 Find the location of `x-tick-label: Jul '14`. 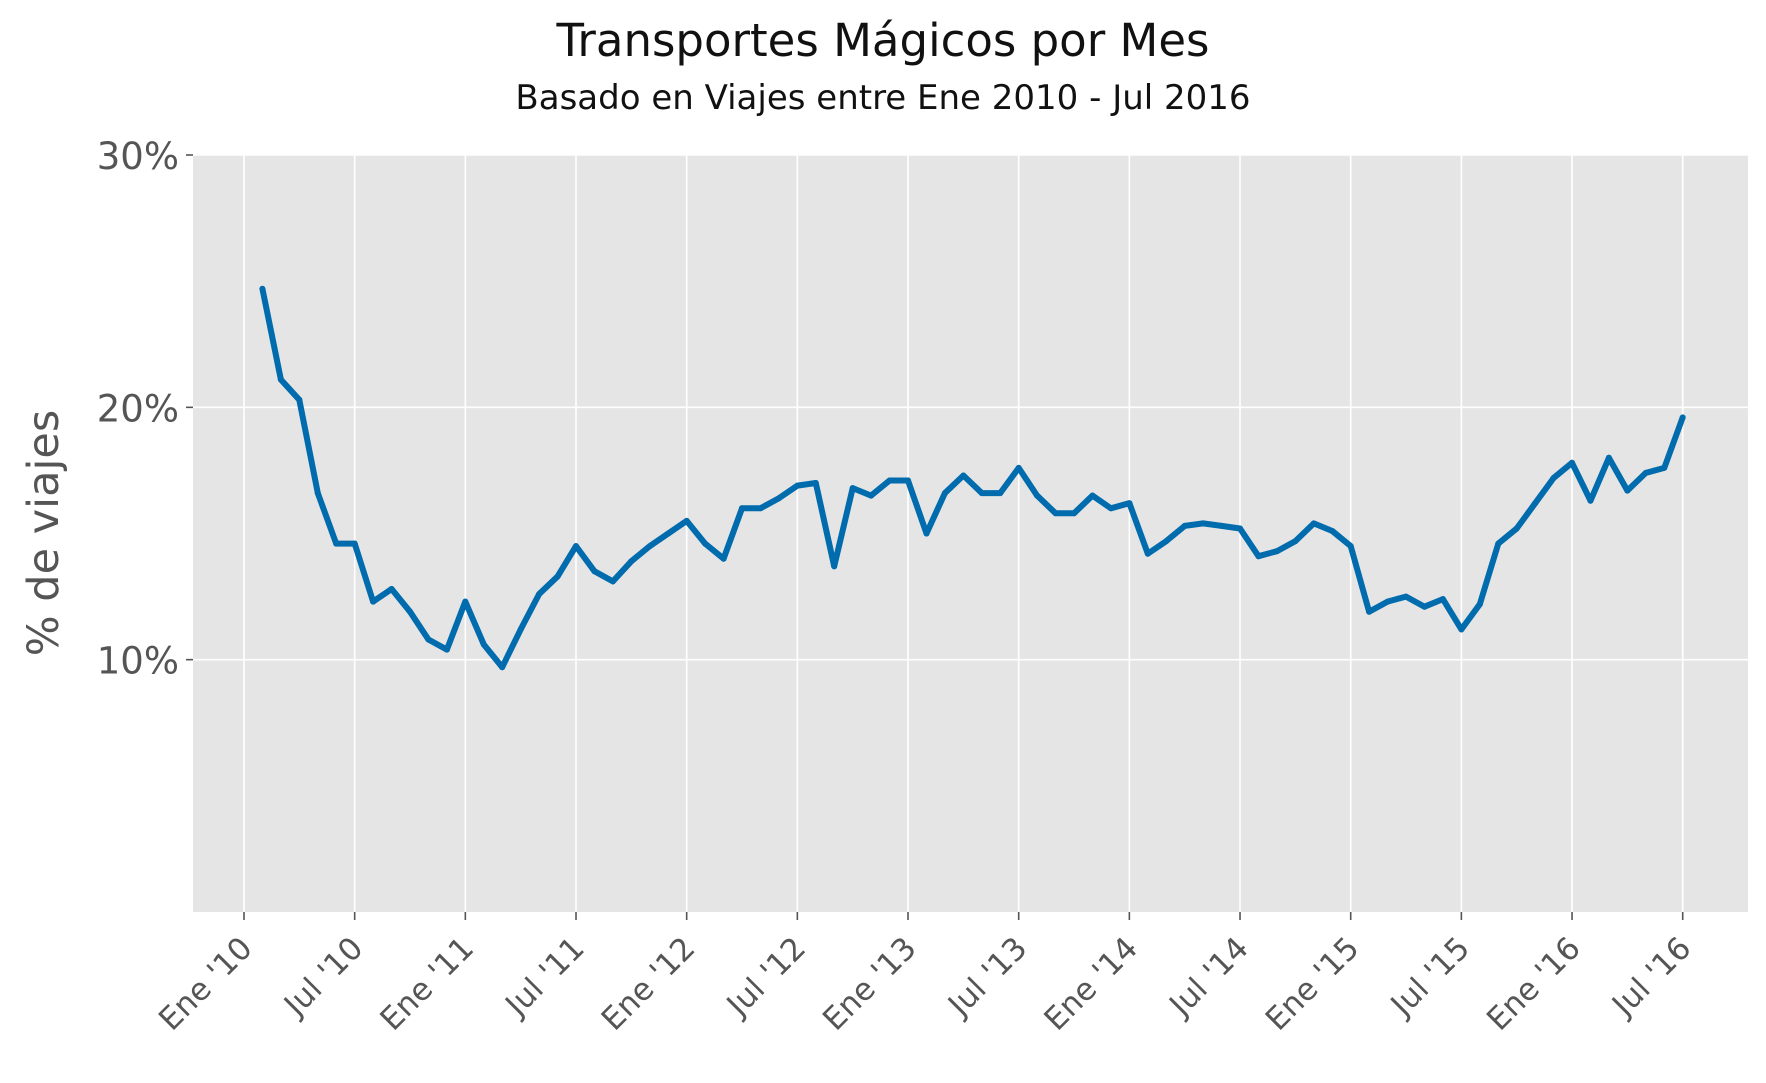

x-tick-label: Jul '14 is located at coordinates (1208, 977).